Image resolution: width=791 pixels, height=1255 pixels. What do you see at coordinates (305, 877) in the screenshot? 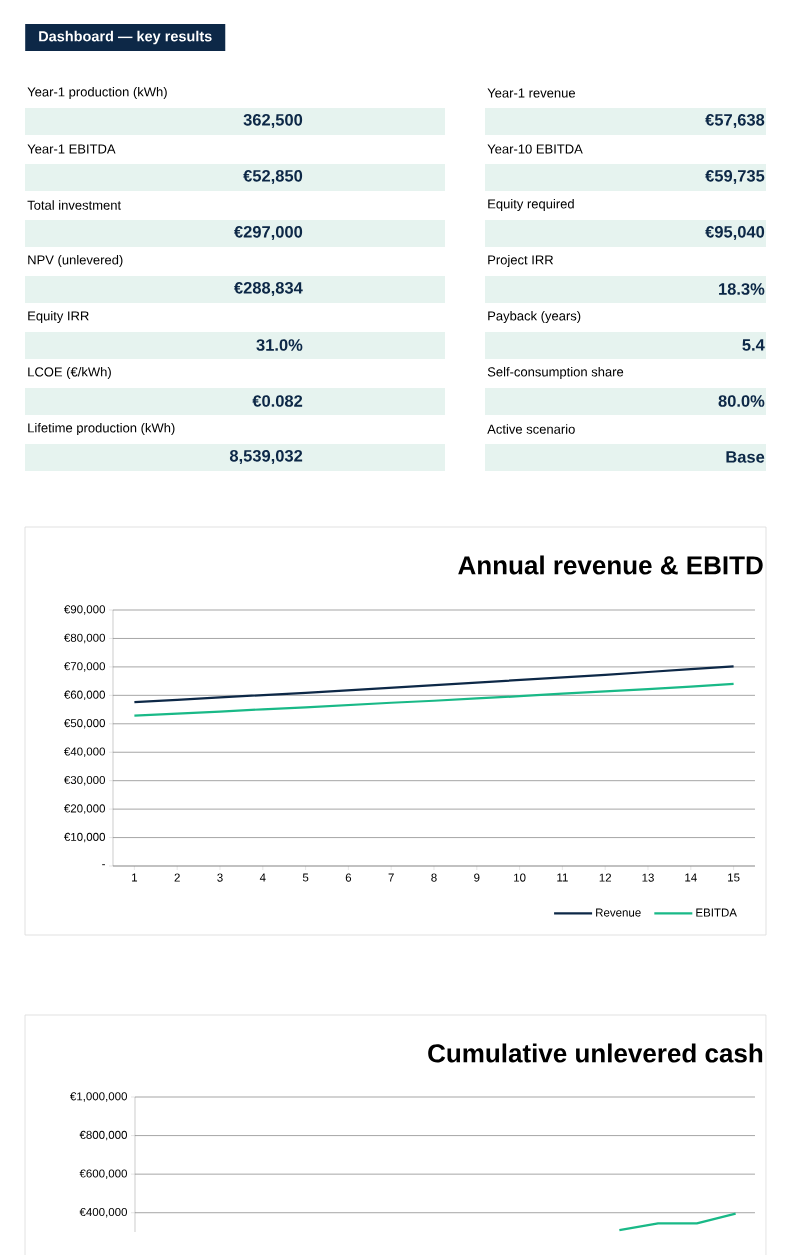
I see `x-tick-label: 5` at bounding box center [305, 877].